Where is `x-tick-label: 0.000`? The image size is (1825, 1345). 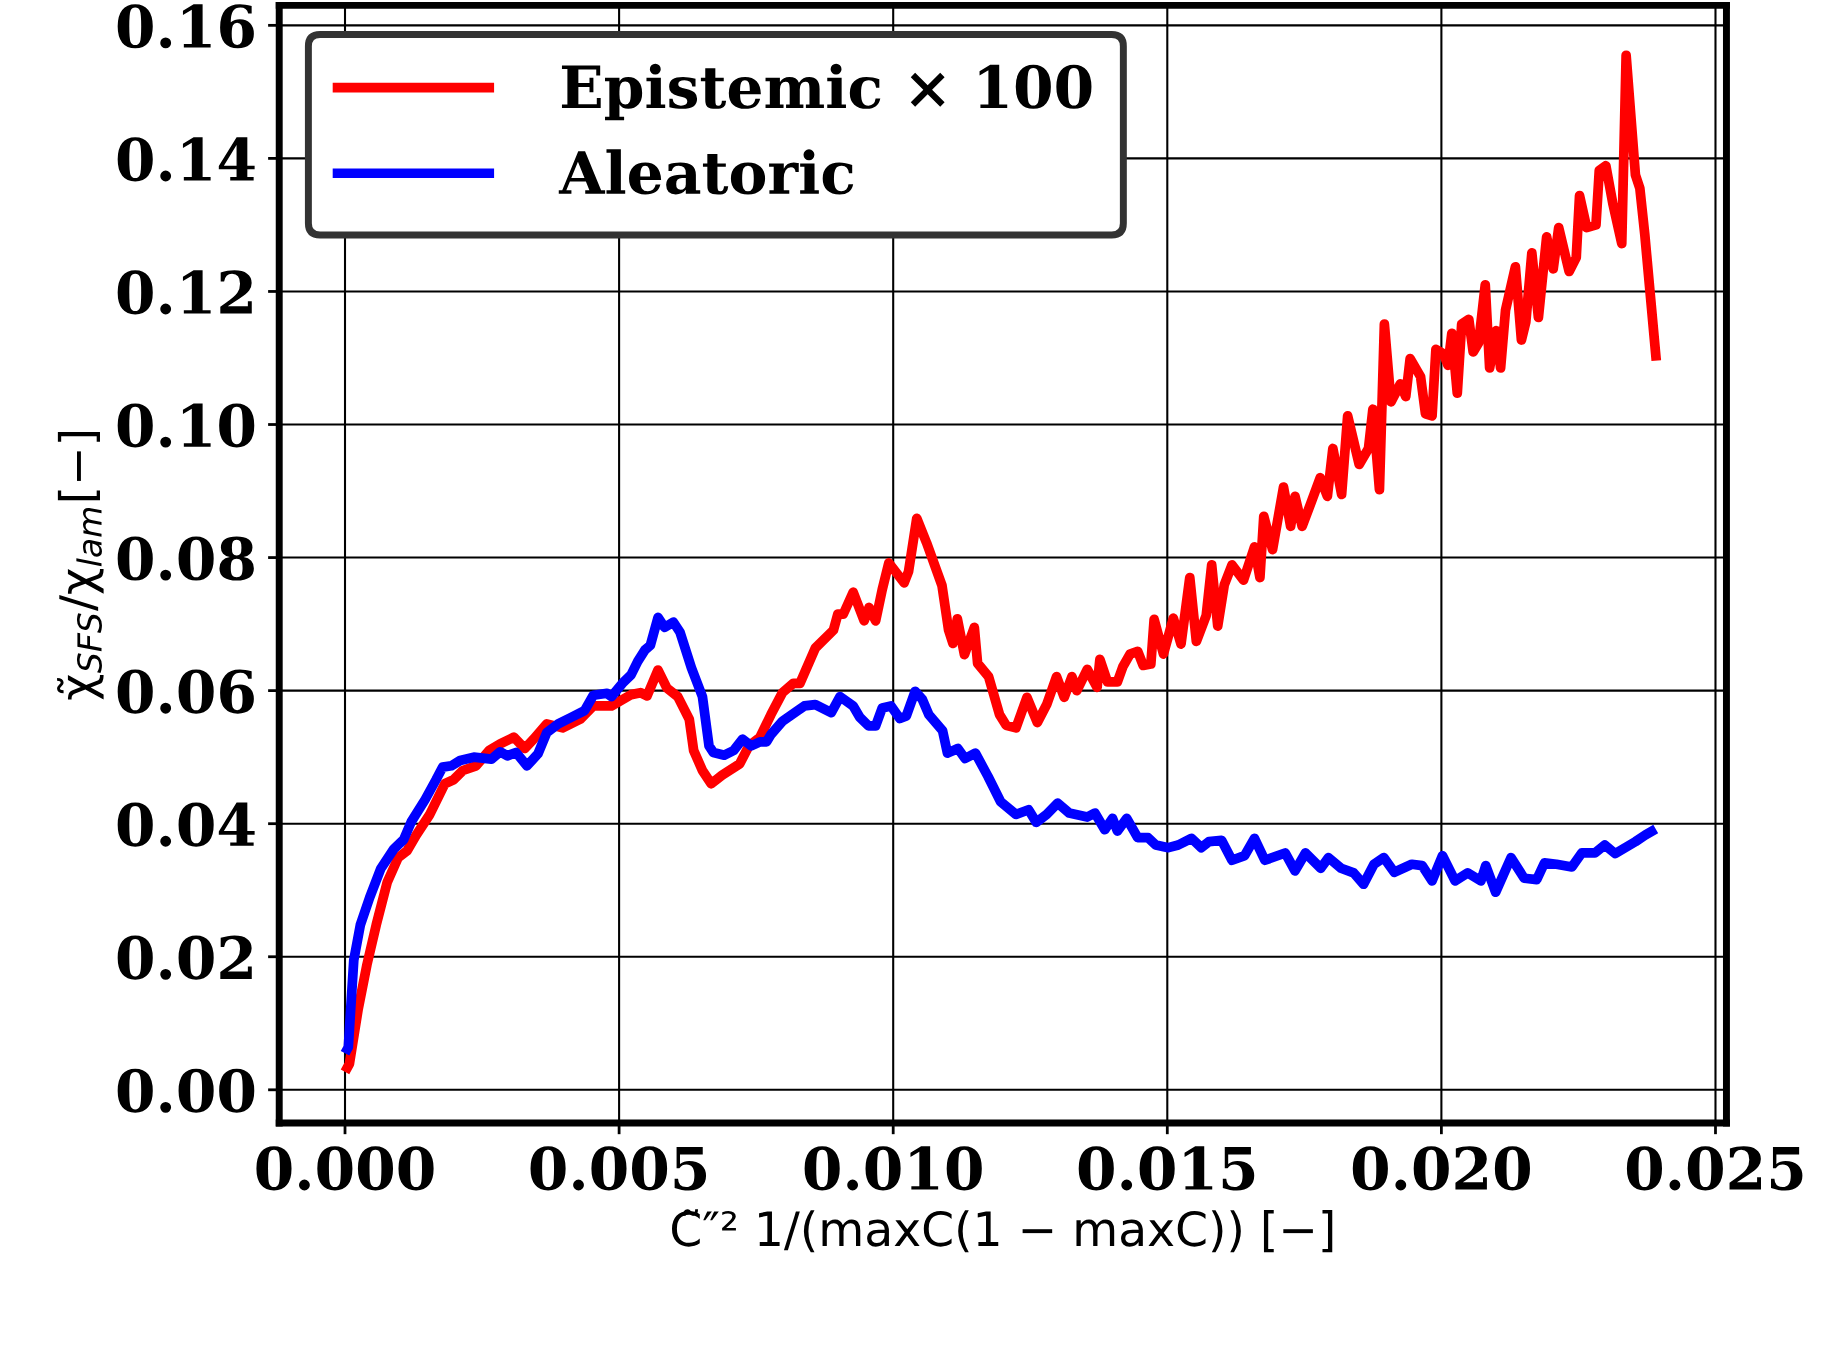
x-tick-label: 0.000 is located at coordinates (345, 1168).